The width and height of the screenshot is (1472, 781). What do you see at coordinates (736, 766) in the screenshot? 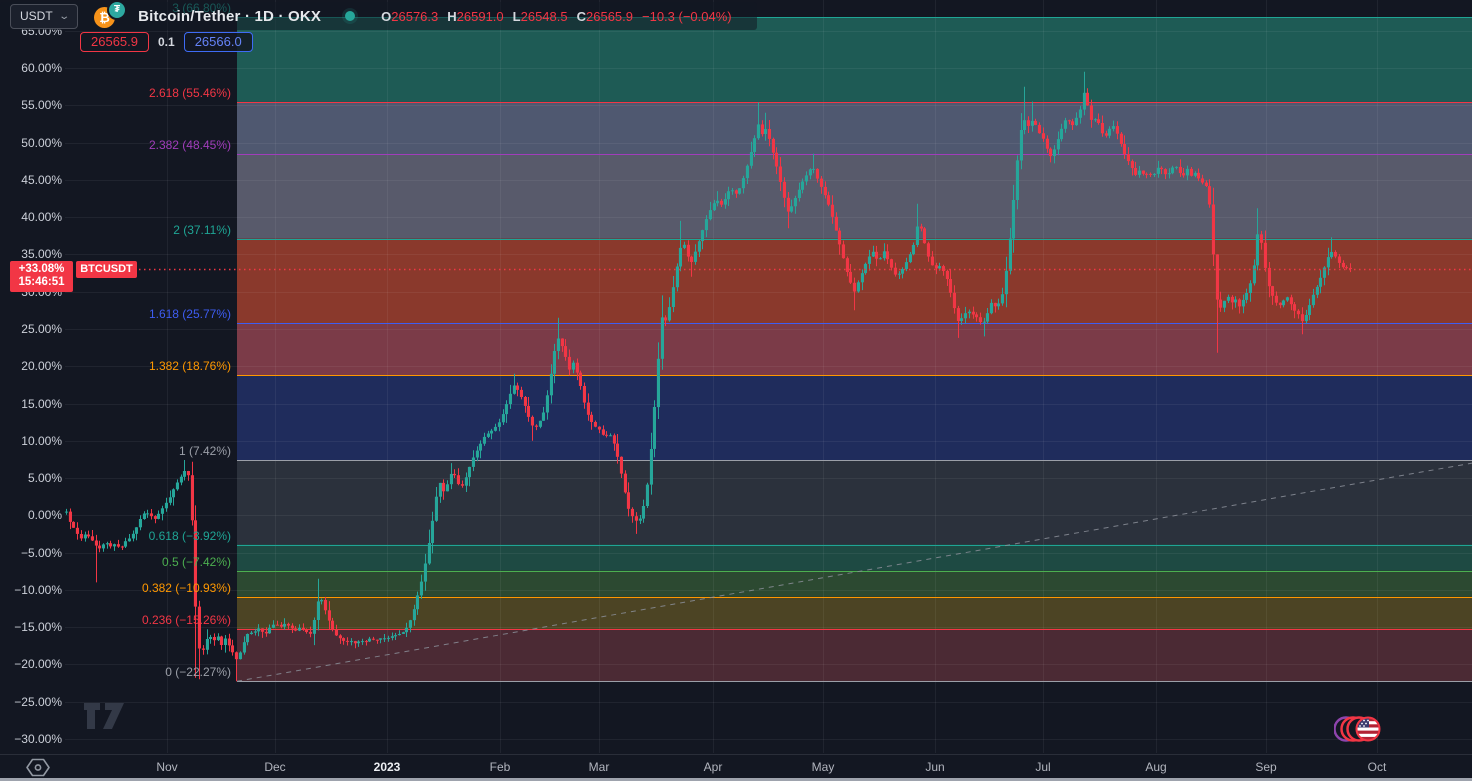
I see `time-axis: Nov Dec 2023 Feb Mar Apr May Jun Jul Aug Sep Oct` at bounding box center [736, 766].